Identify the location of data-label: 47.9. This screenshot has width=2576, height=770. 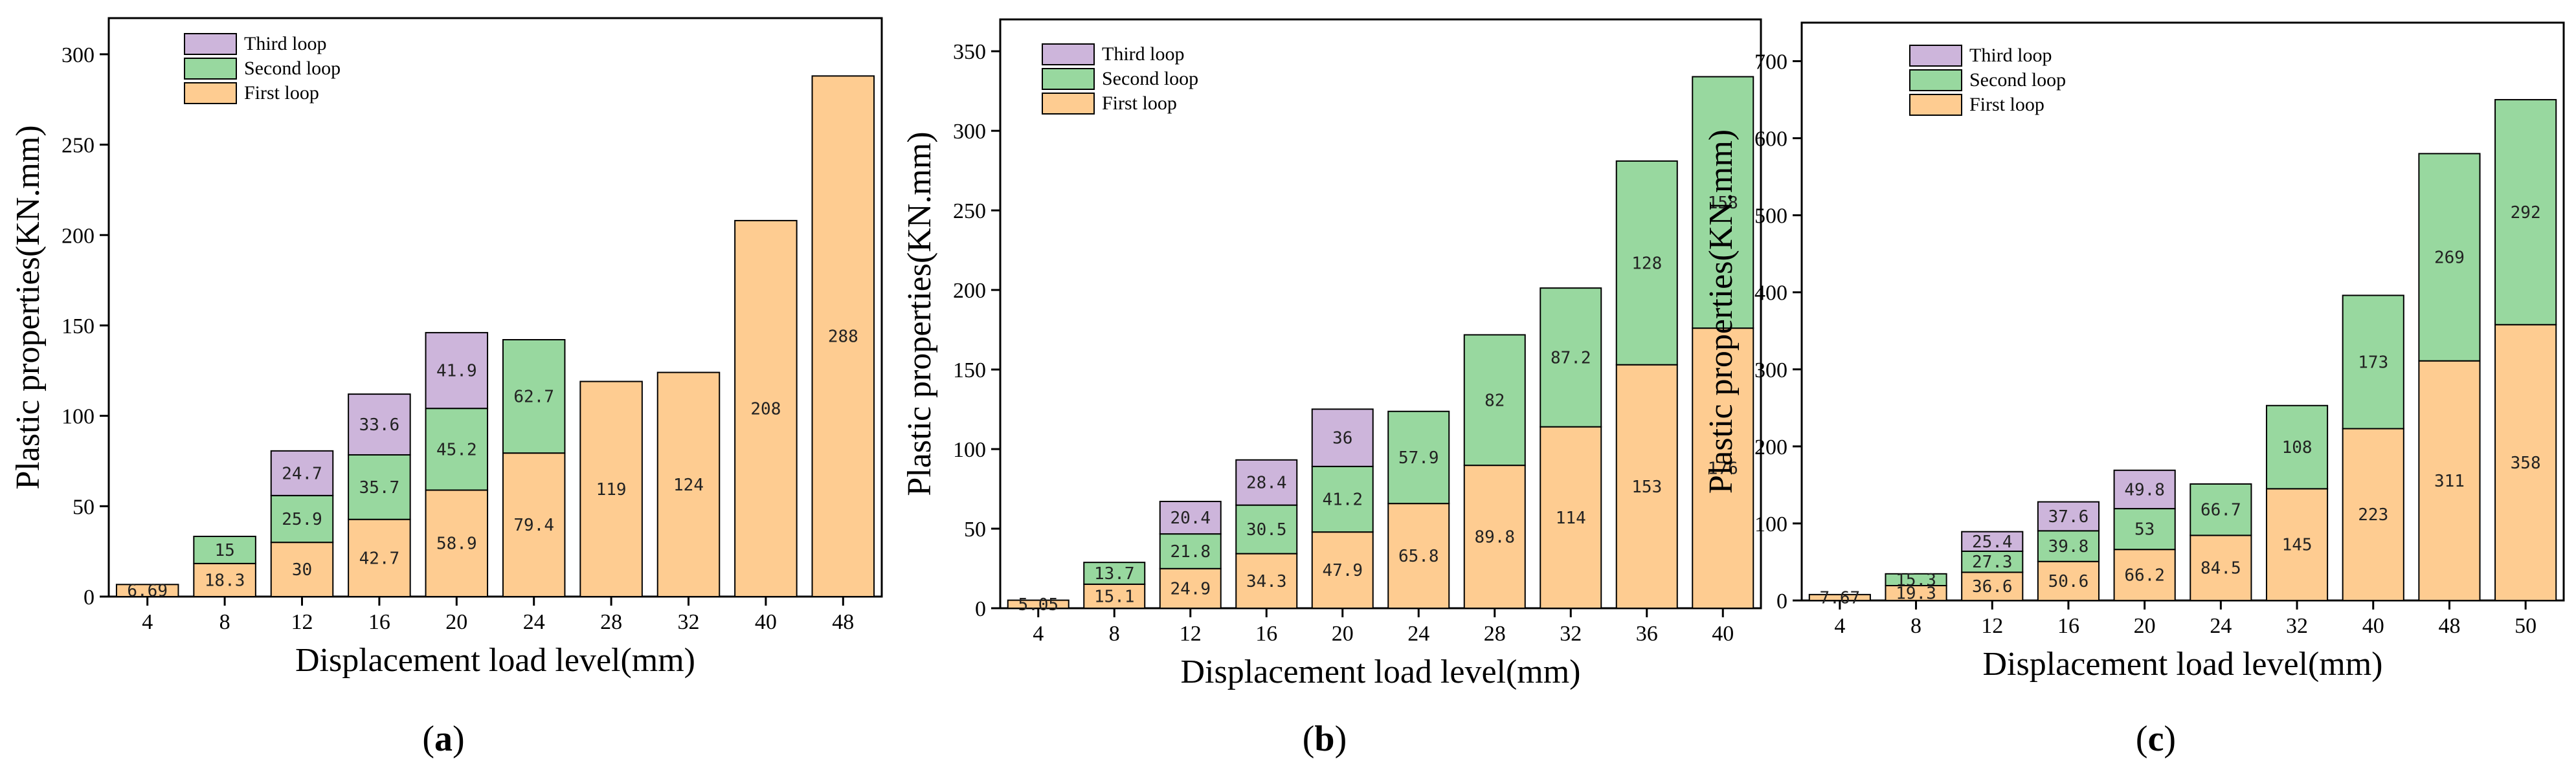
(1342, 570).